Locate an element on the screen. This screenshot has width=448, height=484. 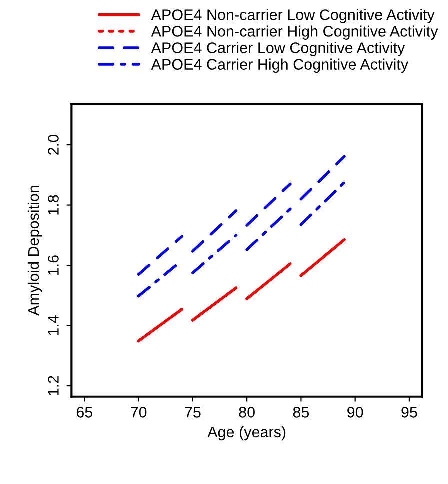
x-tick-label: 65 is located at coordinates (84, 412).